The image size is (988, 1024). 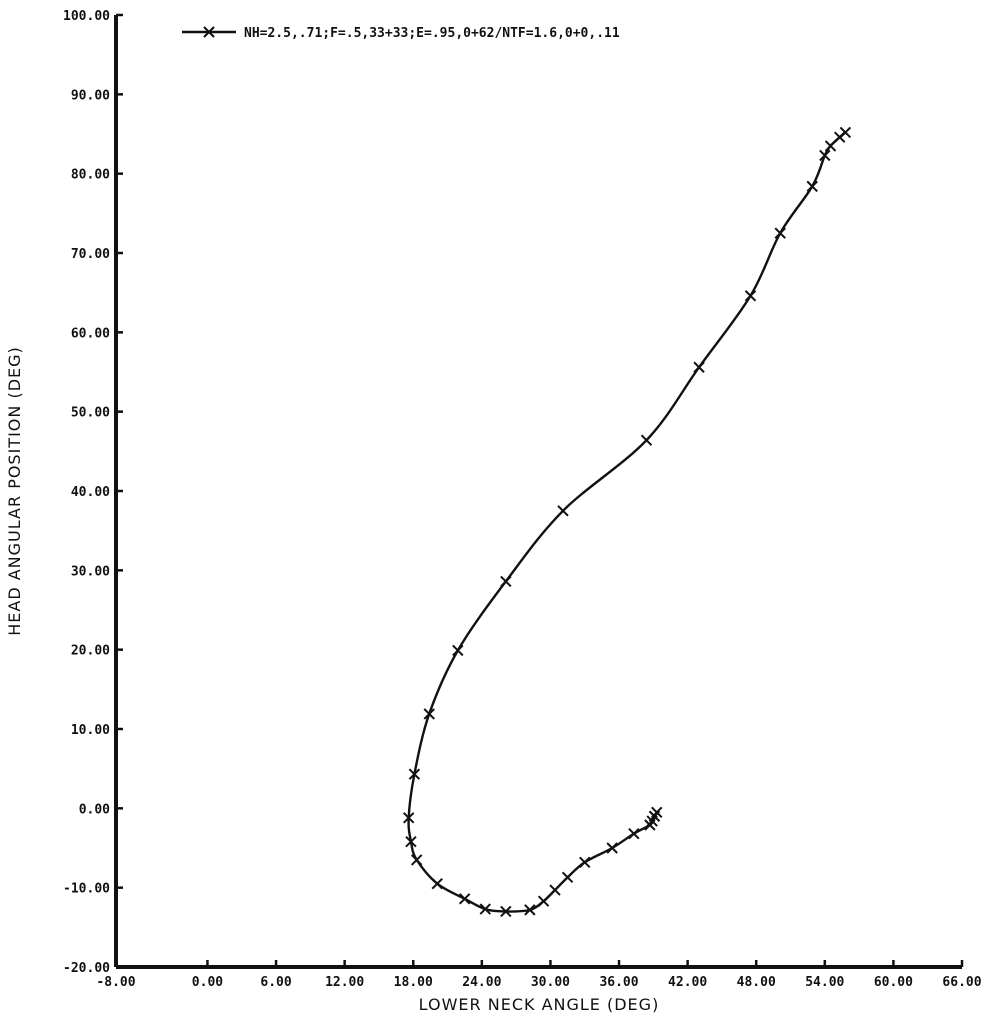 I want to click on y-tick-label: 100.00, so click(x=86, y=16).